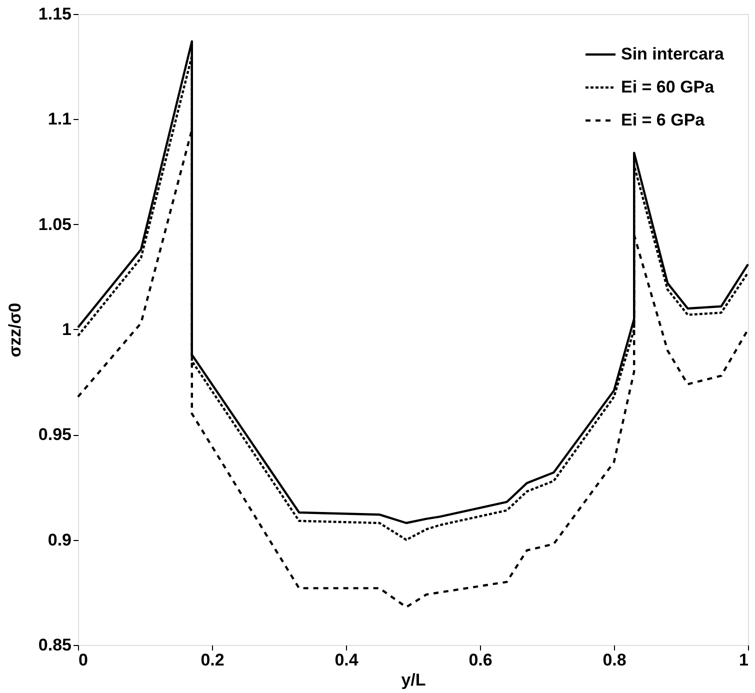 Image resolution: width=755 pixels, height=693 pixels. What do you see at coordinates (67, 329) in the screenshot?
I see `y-tick-label: 1` at bounding box center [67, 329].